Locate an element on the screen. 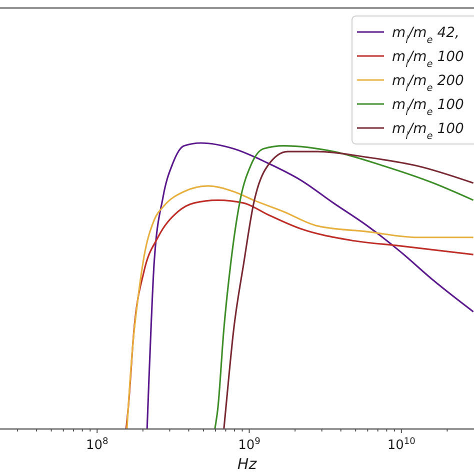  legend-label: m$_{i}$/m$_{e}$ 42, is located at coordinates (426, 35).